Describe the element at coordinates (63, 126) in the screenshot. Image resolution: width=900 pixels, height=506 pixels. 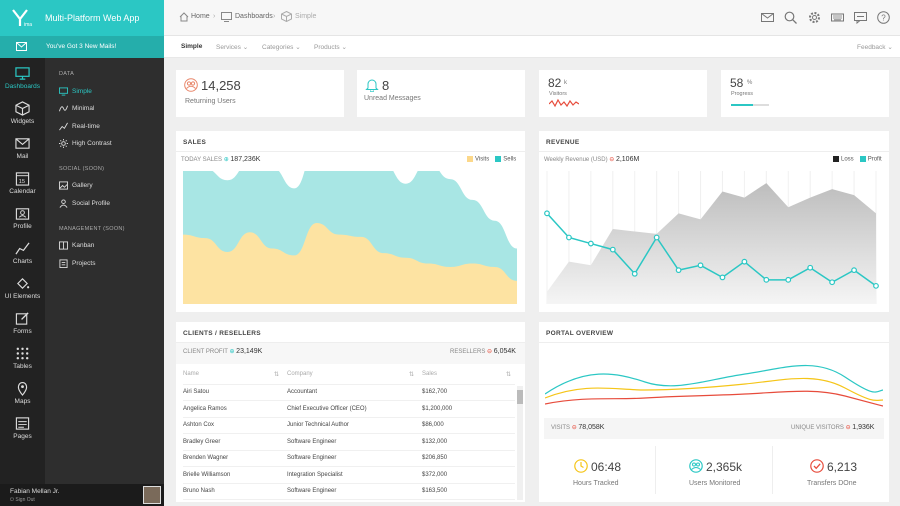
I see `pulse-icon` at that location.